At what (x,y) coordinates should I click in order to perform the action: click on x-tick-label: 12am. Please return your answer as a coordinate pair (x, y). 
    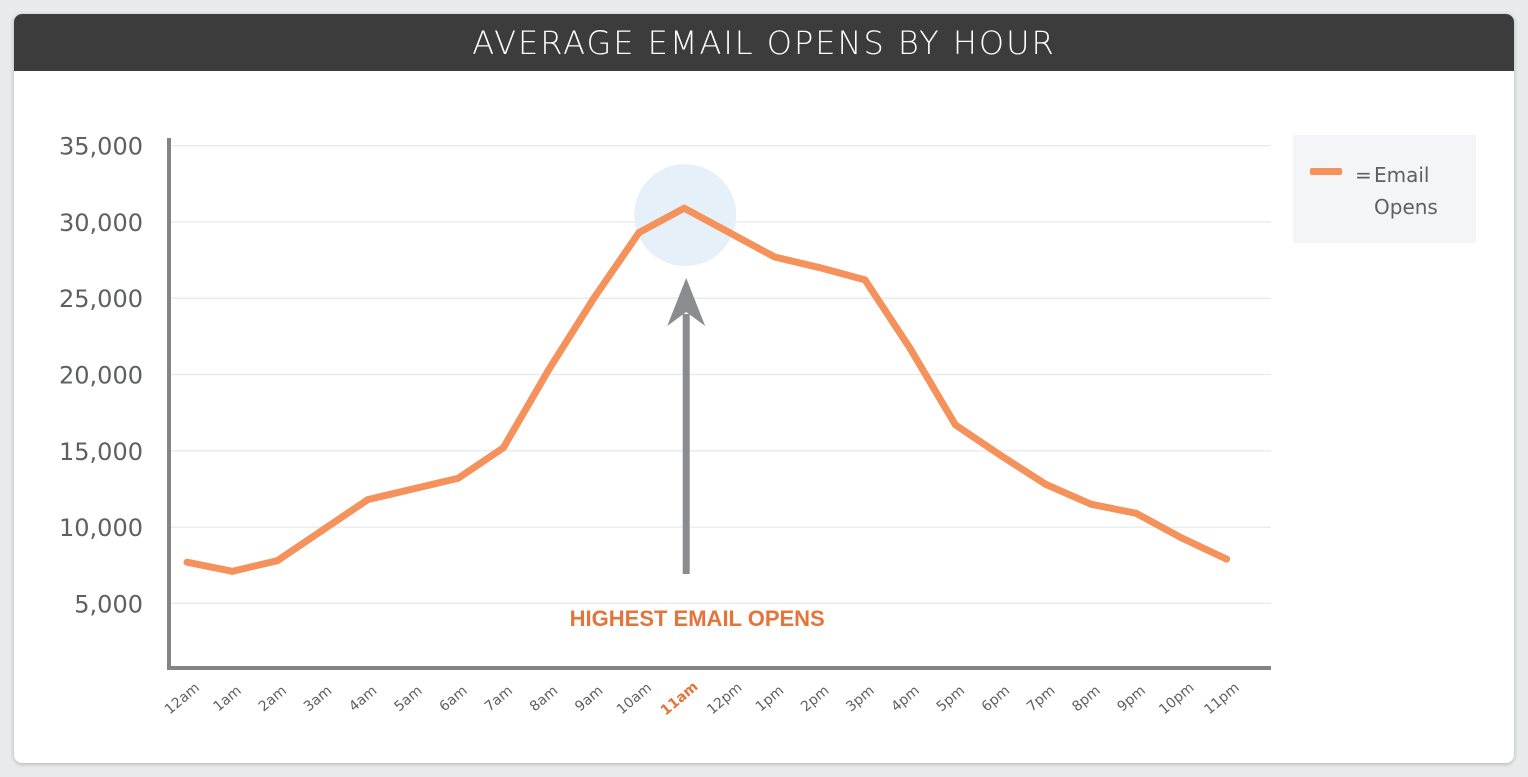
    Looking at the image, I should click on (182, 699).